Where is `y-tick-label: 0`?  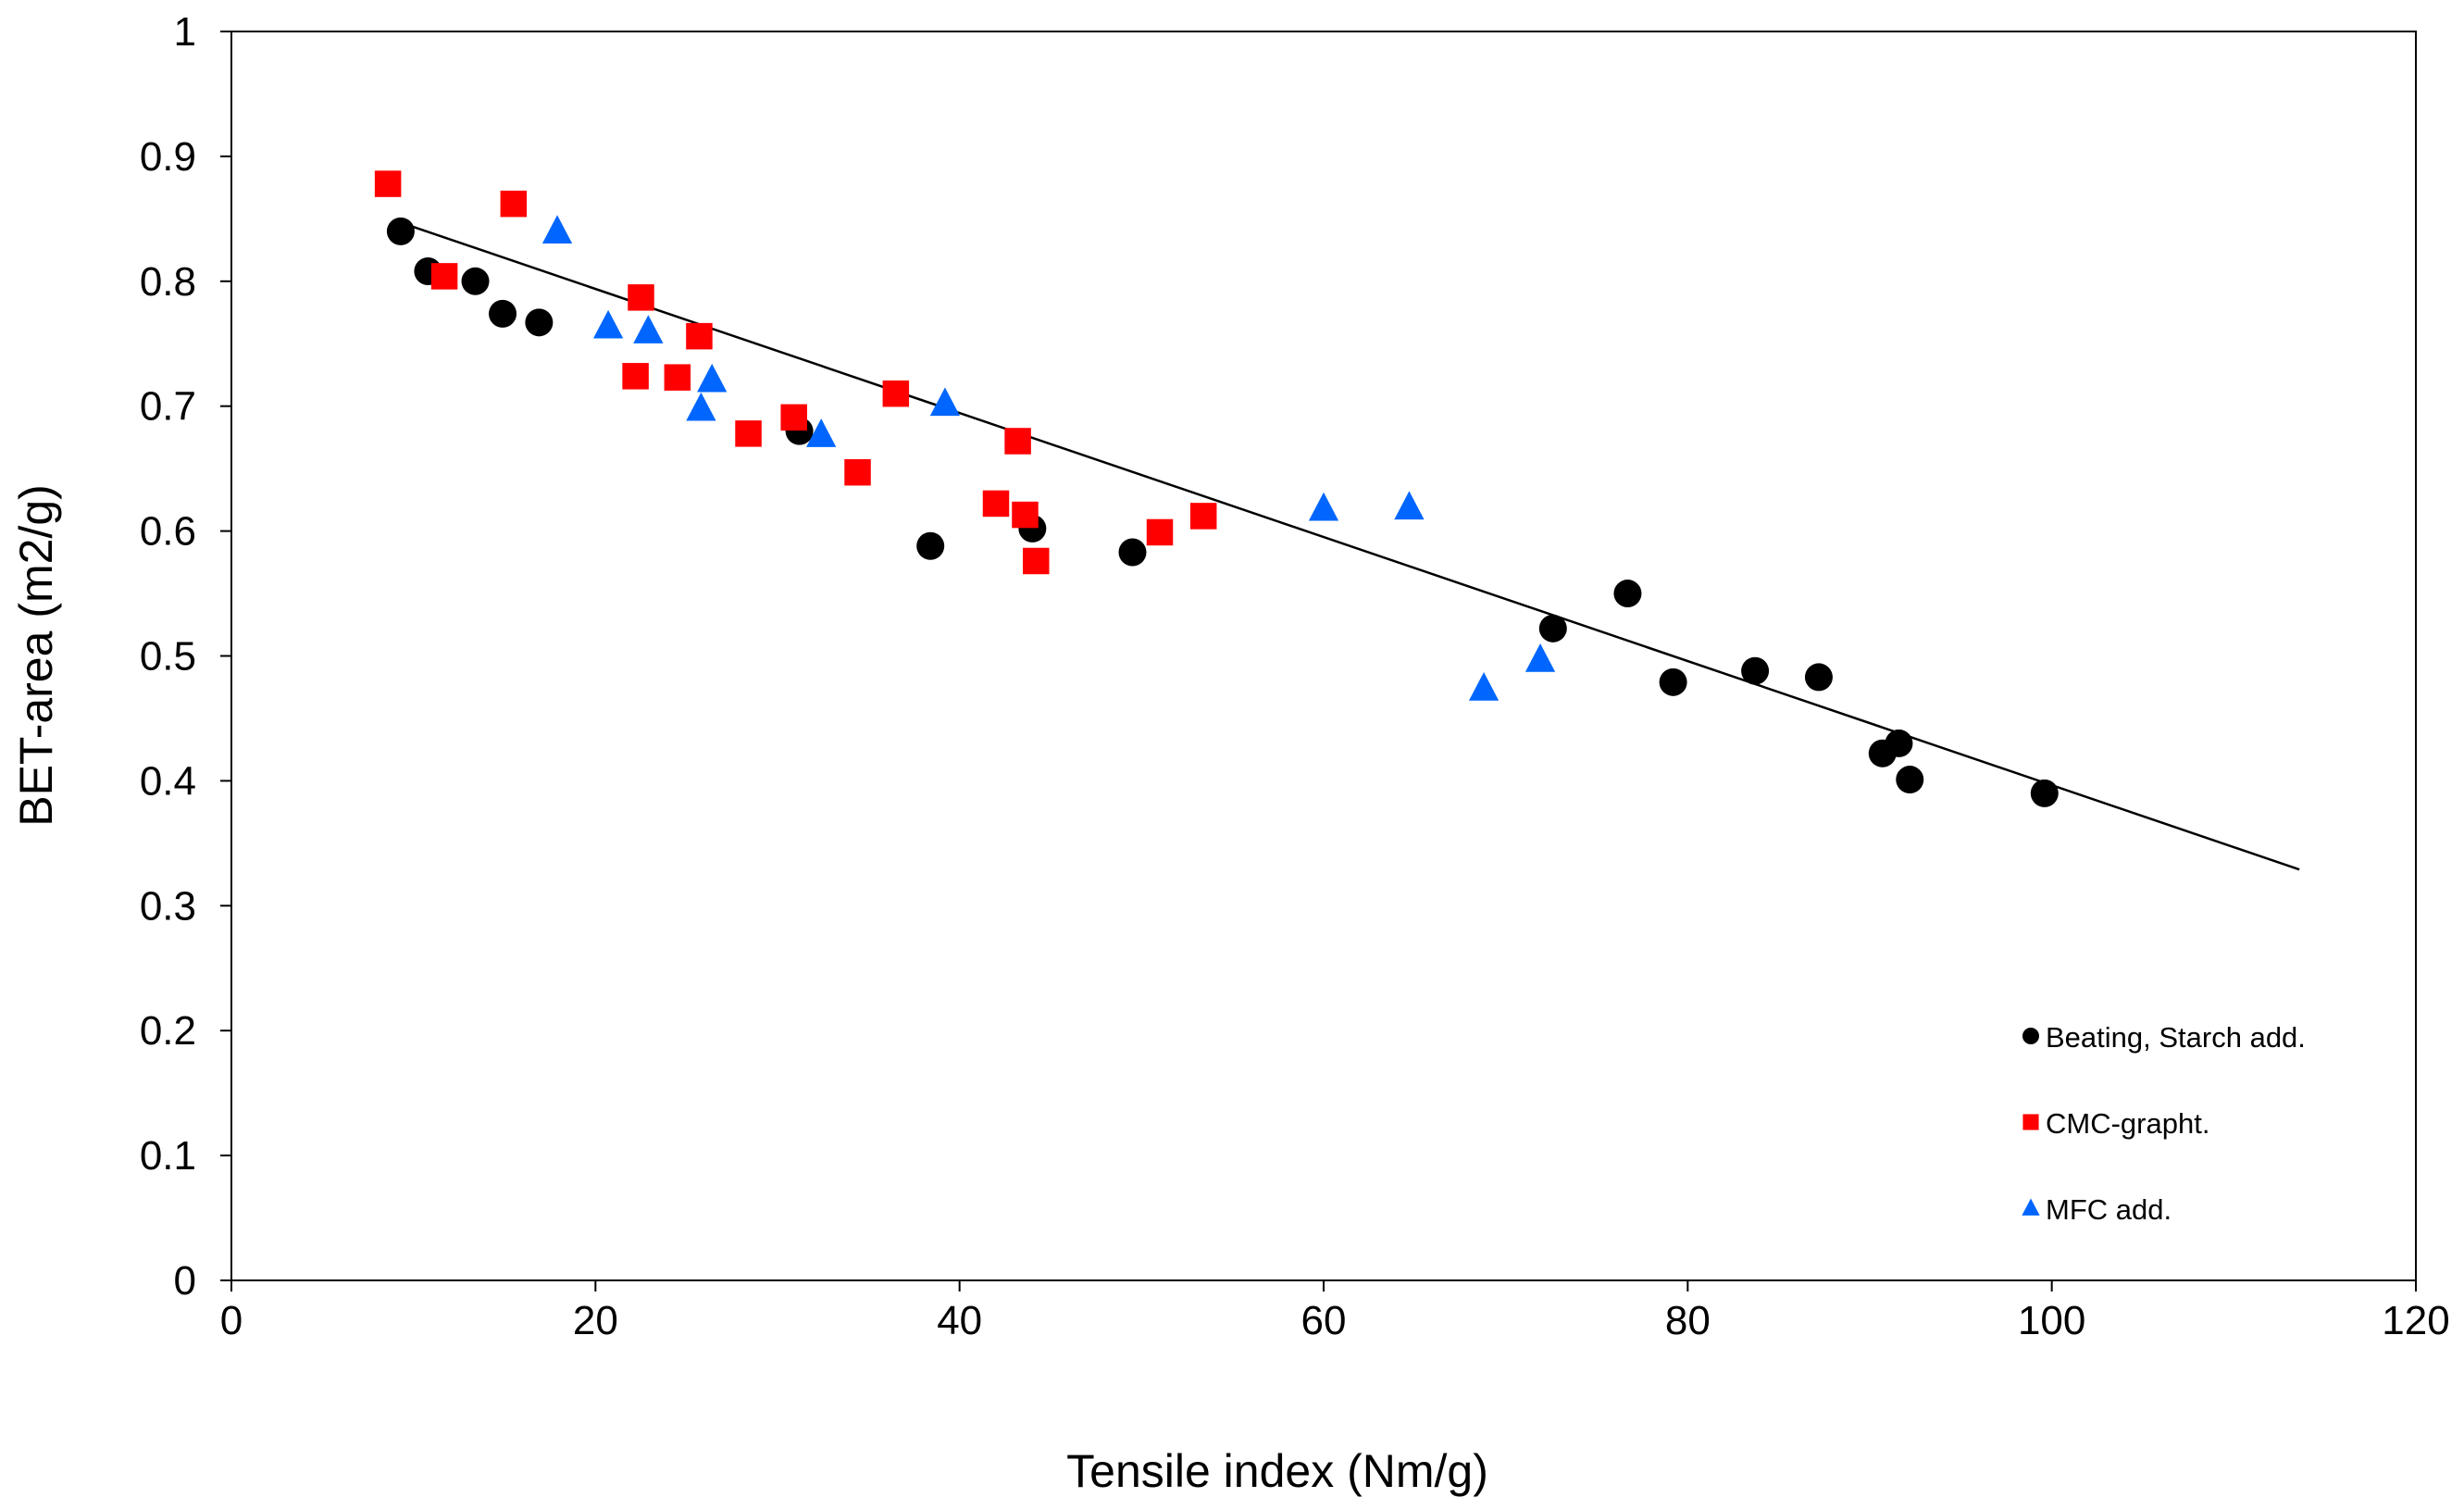
y-tick-label: 0 is located at coordinates (185, 1281).